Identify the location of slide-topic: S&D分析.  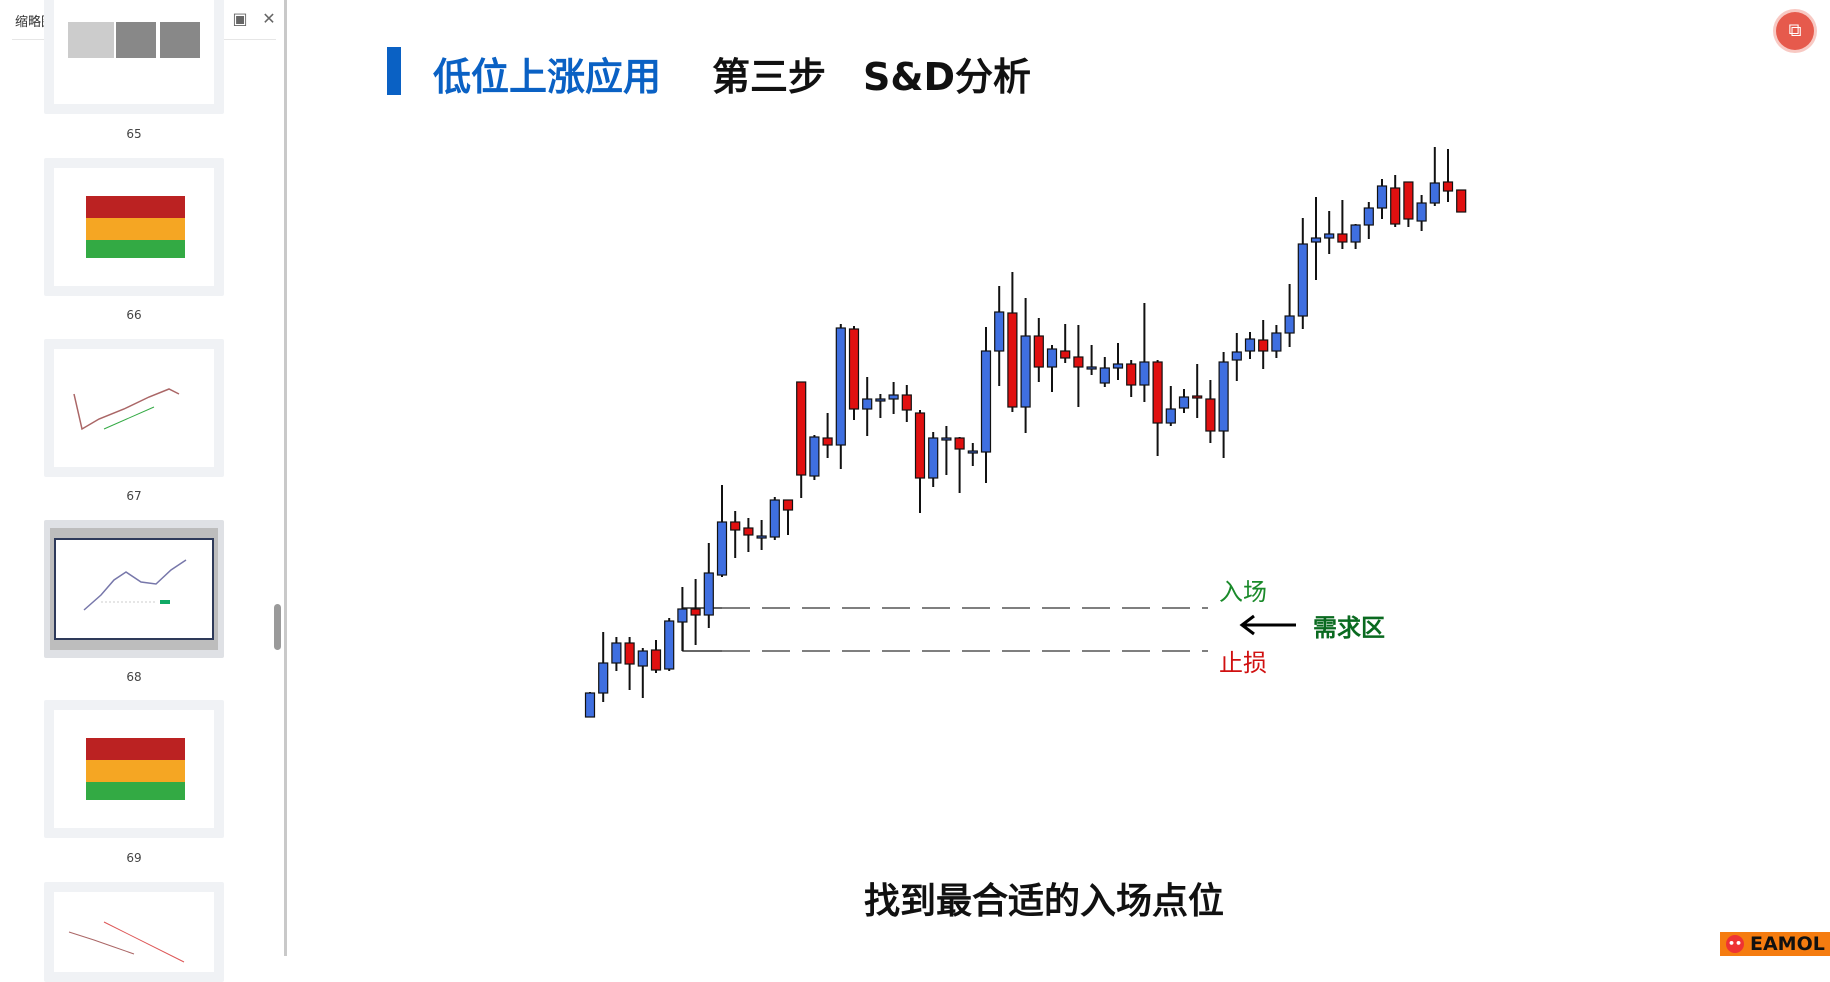
(947, 77).